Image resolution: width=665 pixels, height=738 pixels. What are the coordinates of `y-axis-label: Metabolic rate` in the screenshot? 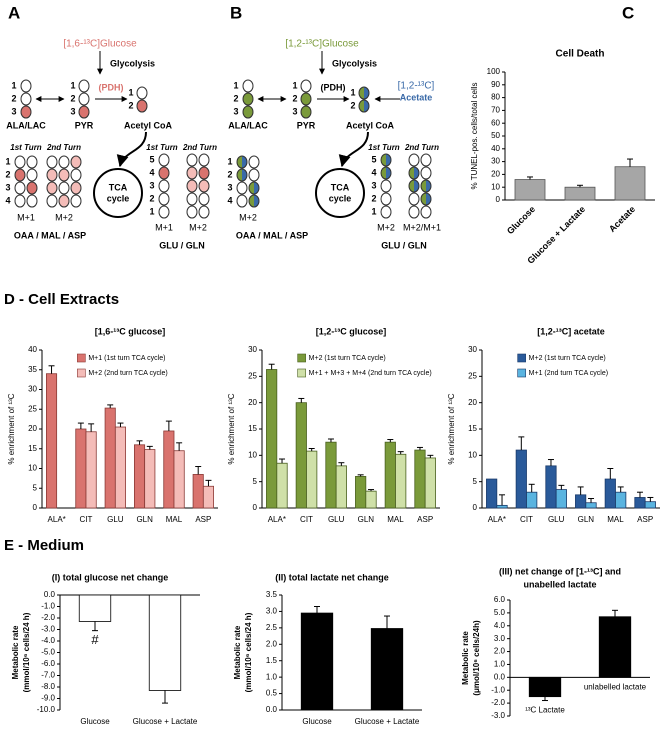 It's located at (15, 652).